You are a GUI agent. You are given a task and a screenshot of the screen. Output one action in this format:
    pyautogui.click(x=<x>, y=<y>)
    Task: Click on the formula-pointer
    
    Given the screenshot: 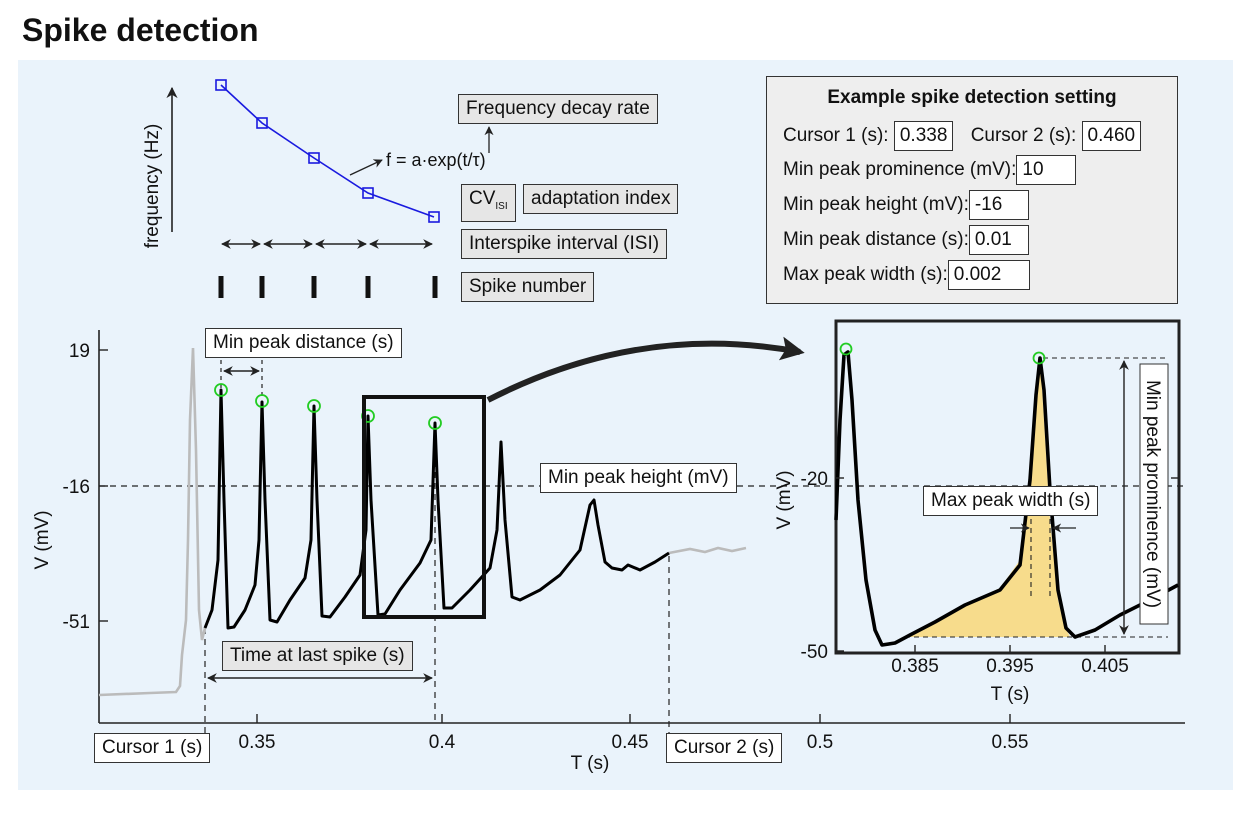 What is the action you would take?
    pyautogui.click(x=366, y=167)
    